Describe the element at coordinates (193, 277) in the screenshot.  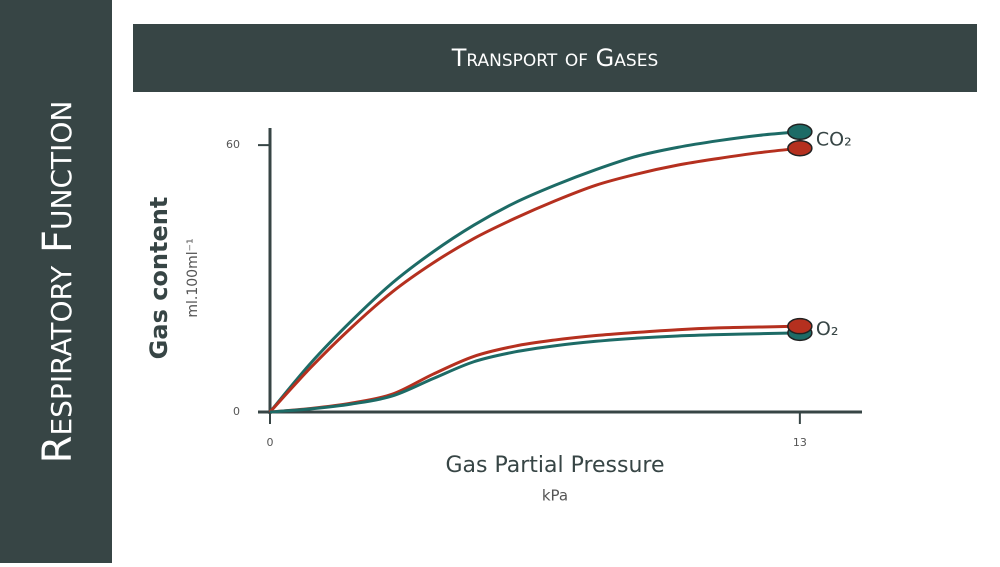
I see `y-axis-unit: ml.100ml⁻¹` at that location.